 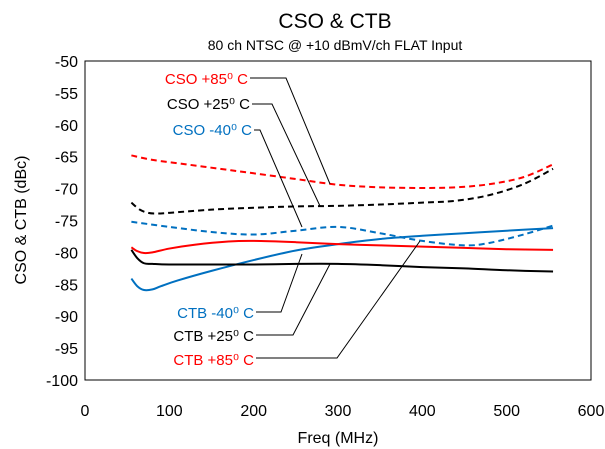 I want to click on leader-line-cso-plus25-c, so click(x=286, y=155).